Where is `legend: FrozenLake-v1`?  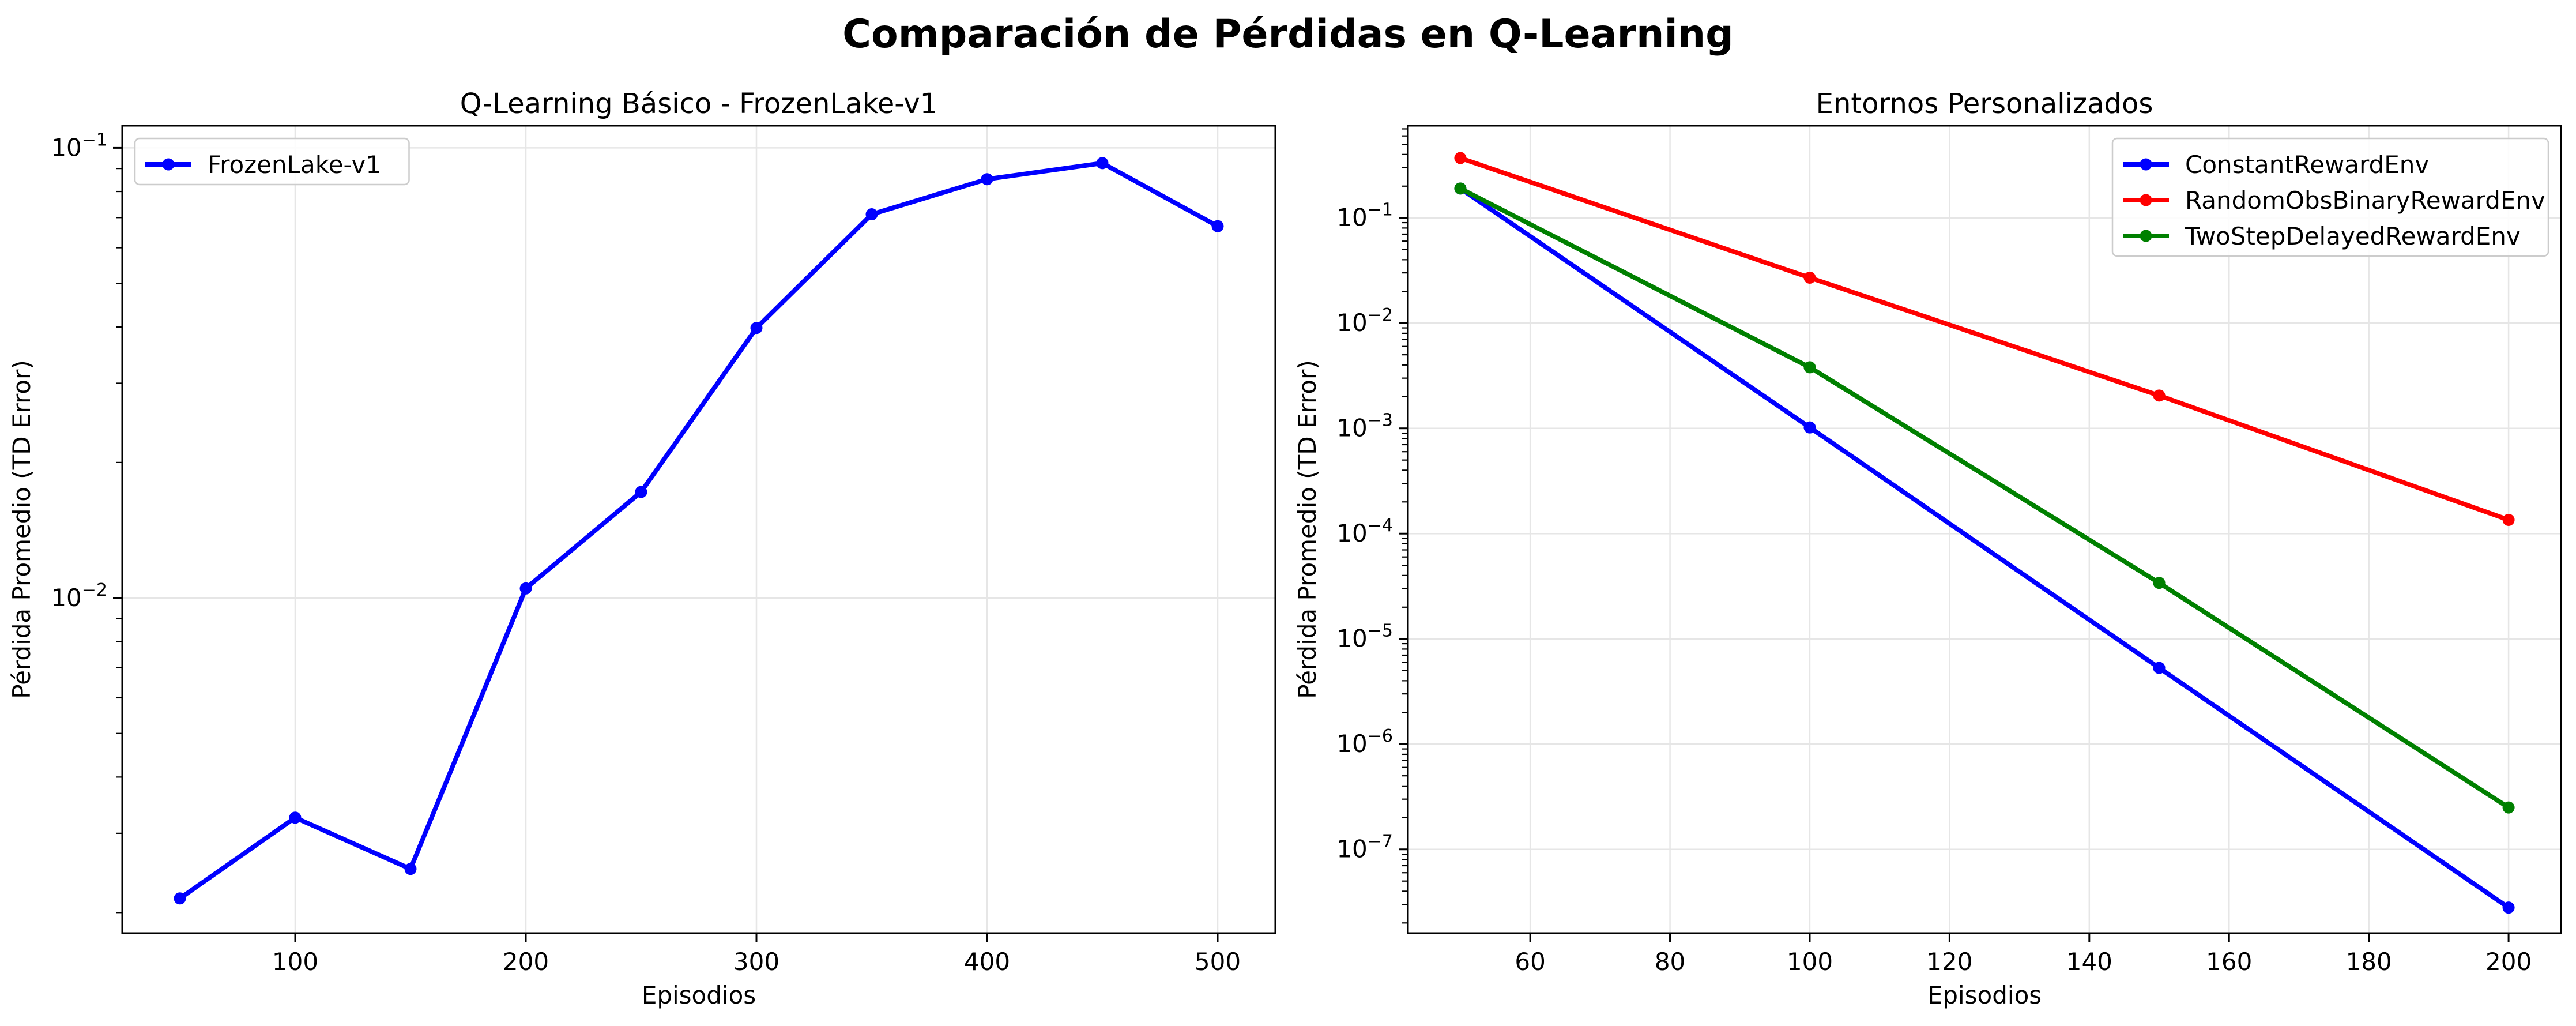 legend: FrozenLake-v1 is located at coordinates (272, 161).